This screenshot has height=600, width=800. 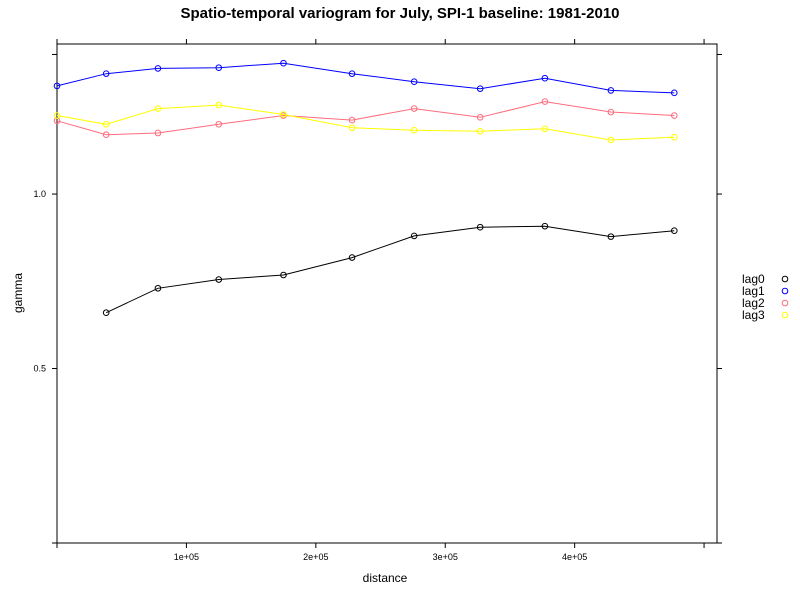 What do you see at coordinates (186, 557) in the screenshot?
I see `x-tick-label: 1e+05` at bounding box center [186, 557].